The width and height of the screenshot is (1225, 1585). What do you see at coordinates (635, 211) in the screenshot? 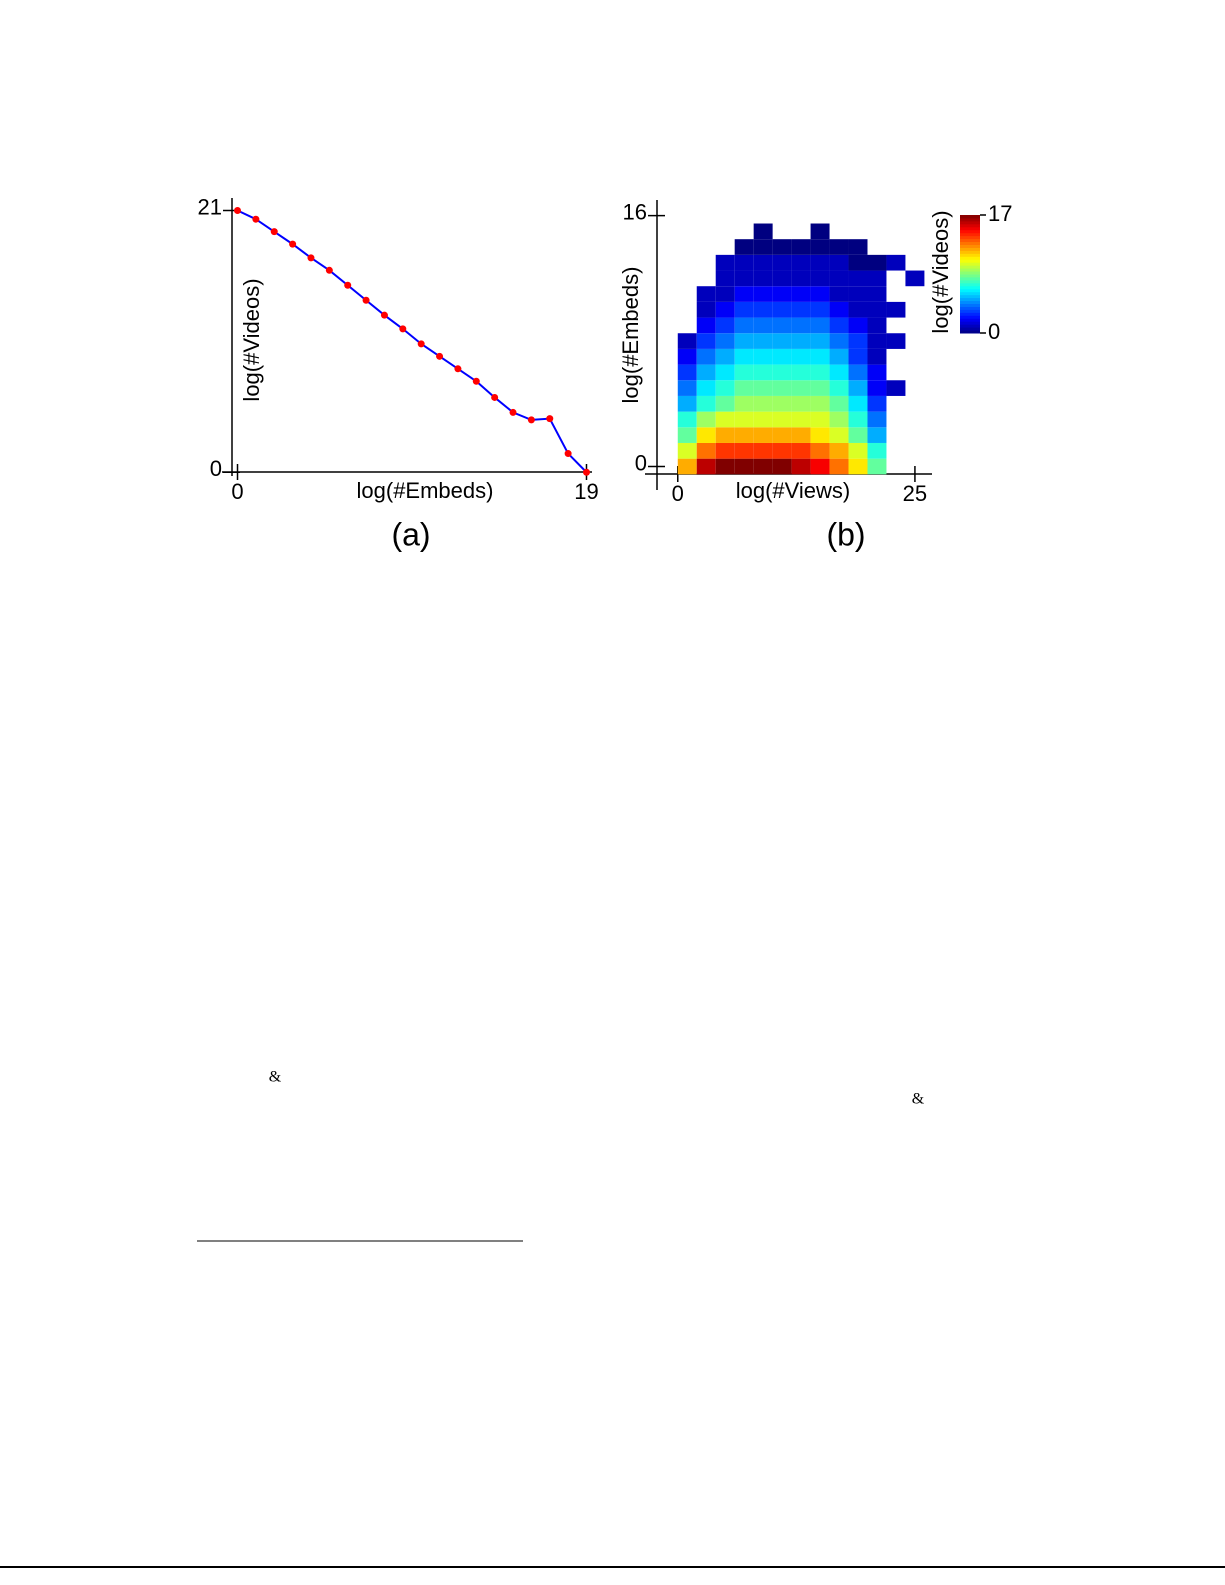
I see `y-tick-label: 16` at bounding box center [635, 211].